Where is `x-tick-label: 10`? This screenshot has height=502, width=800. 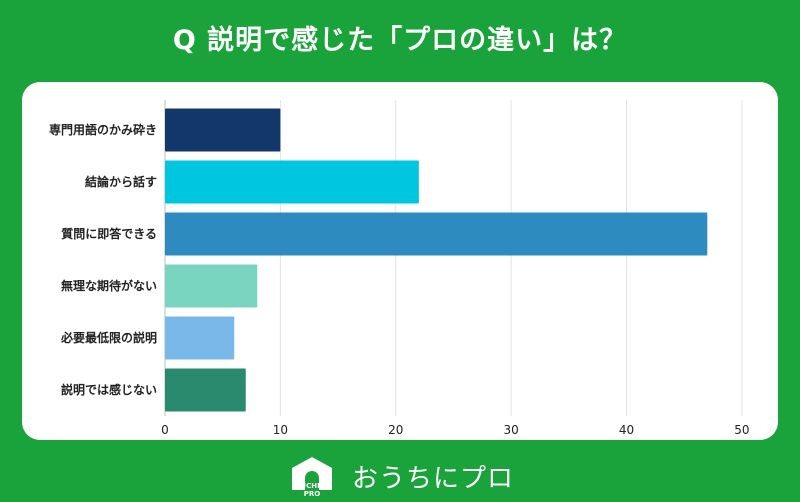
x-tick-label: 10 is located at coordinates (280, 430).